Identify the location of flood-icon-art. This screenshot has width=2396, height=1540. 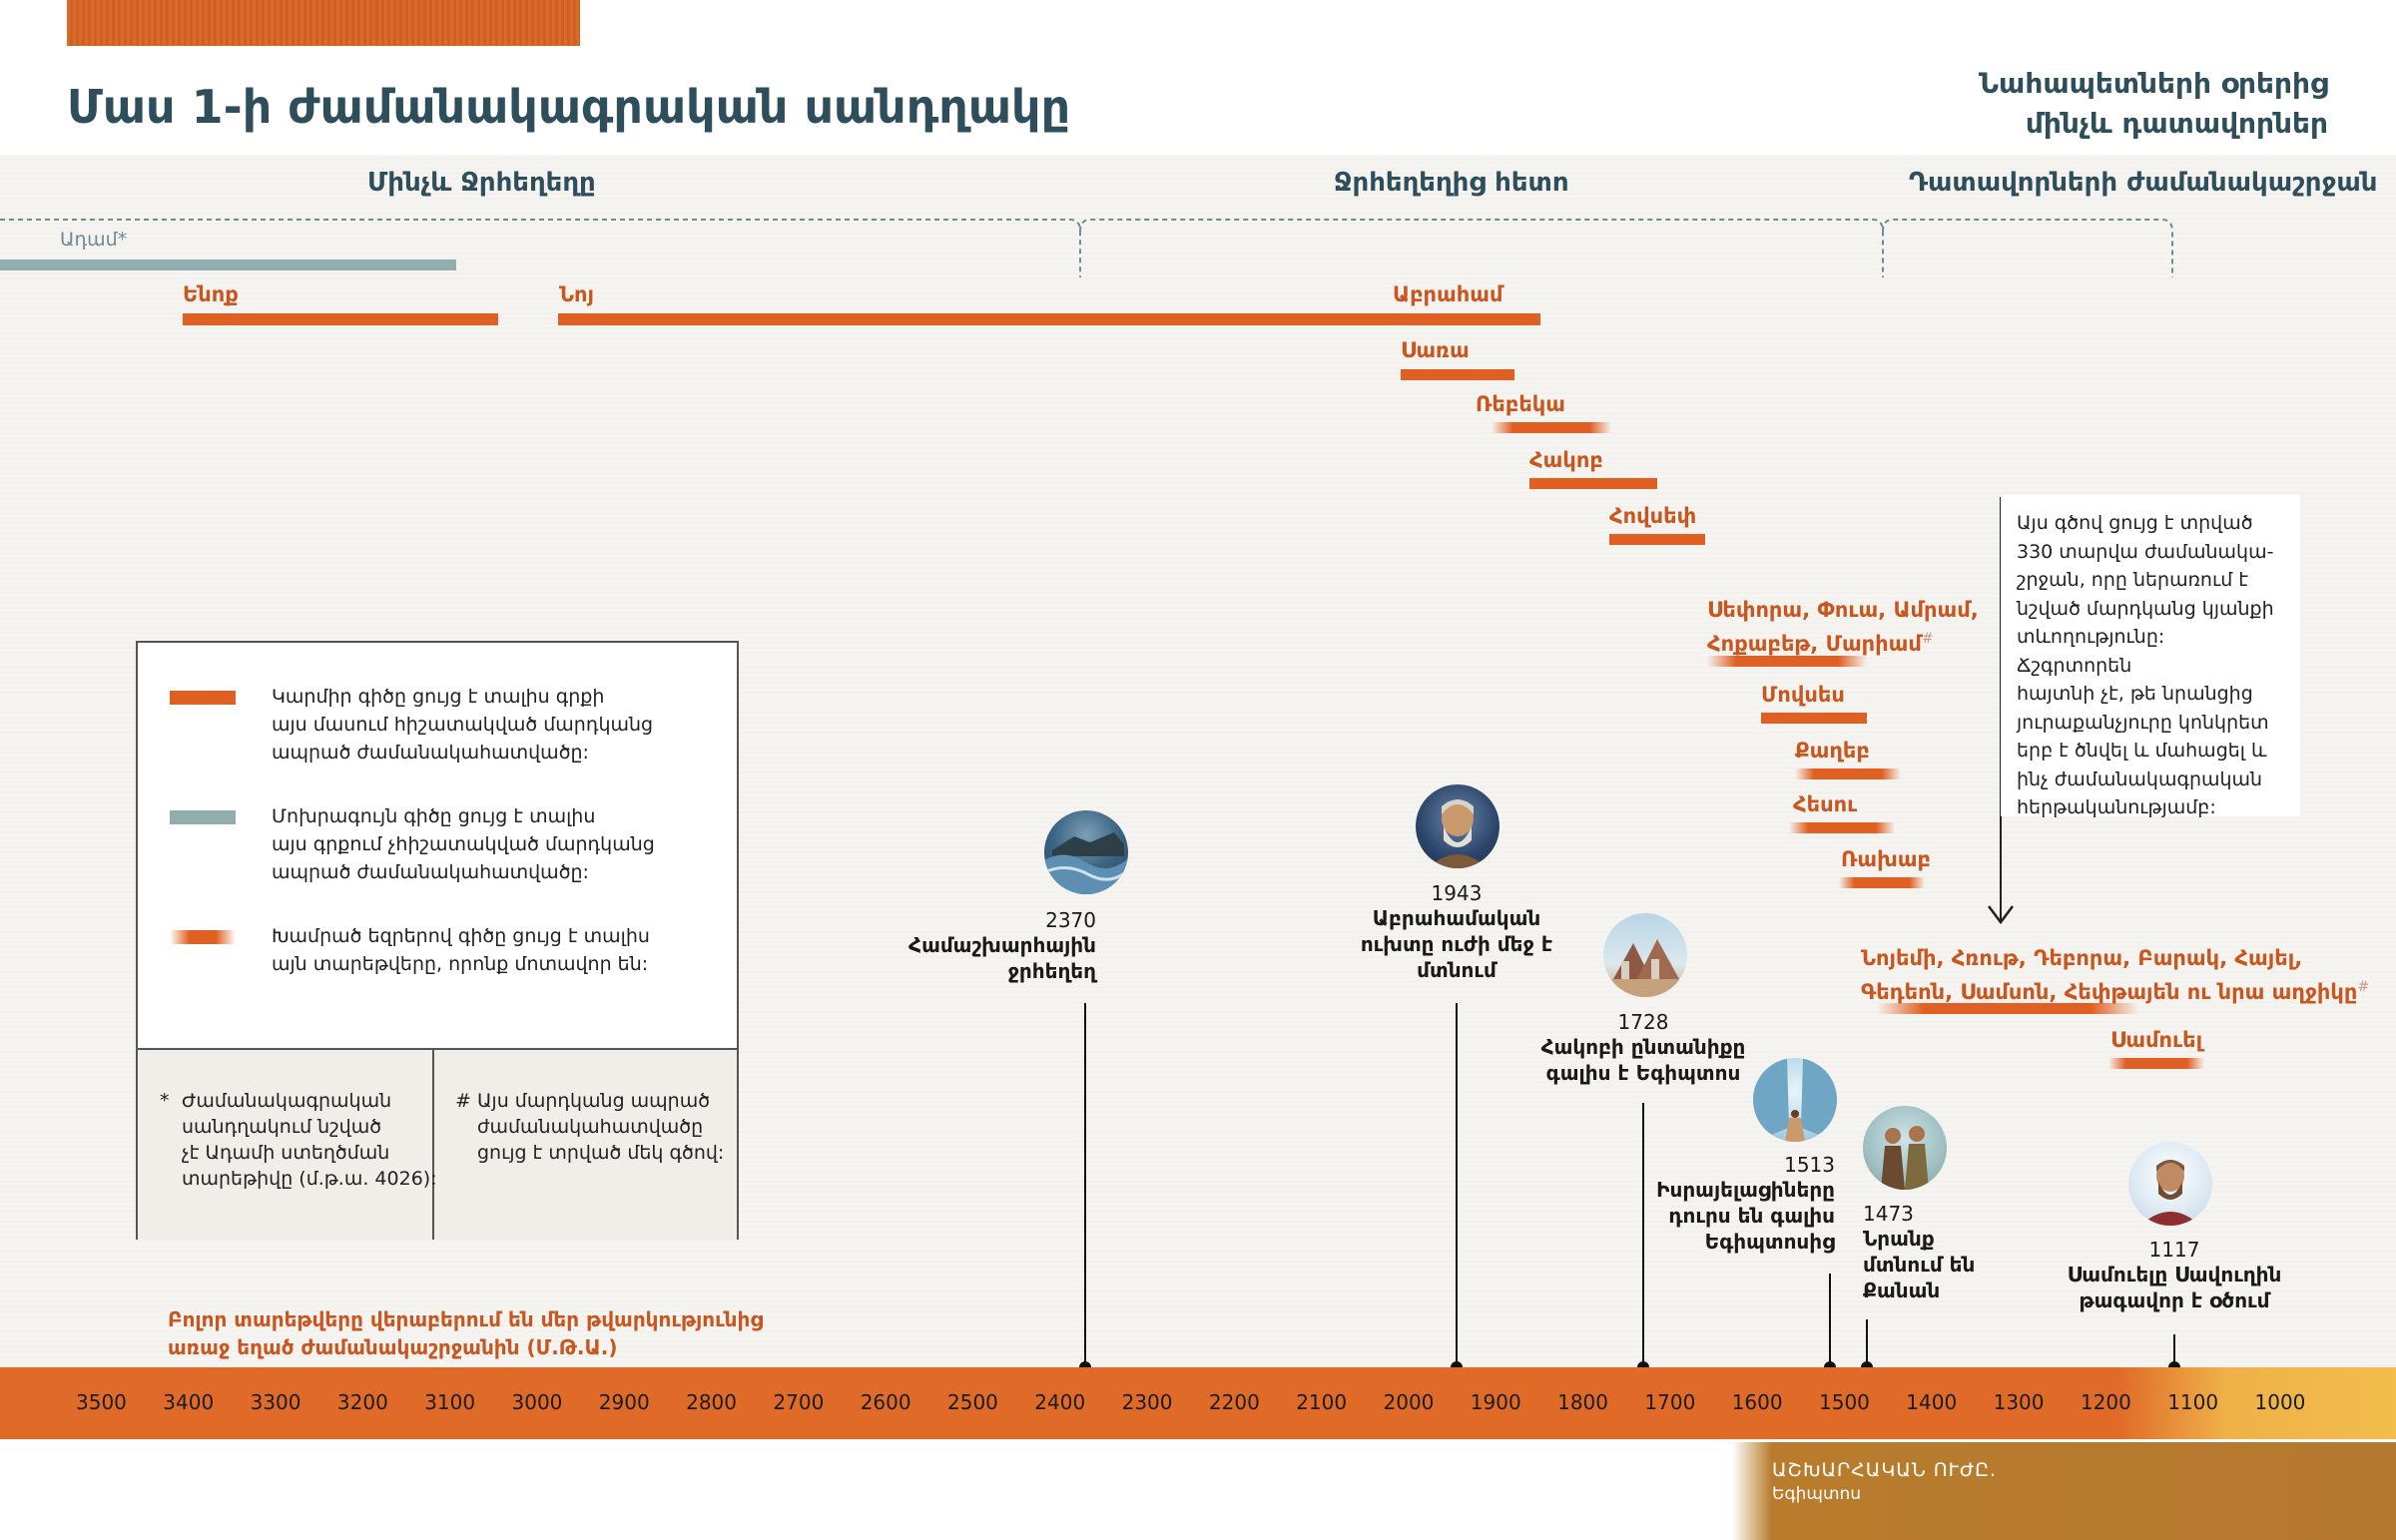
(1086, 863).